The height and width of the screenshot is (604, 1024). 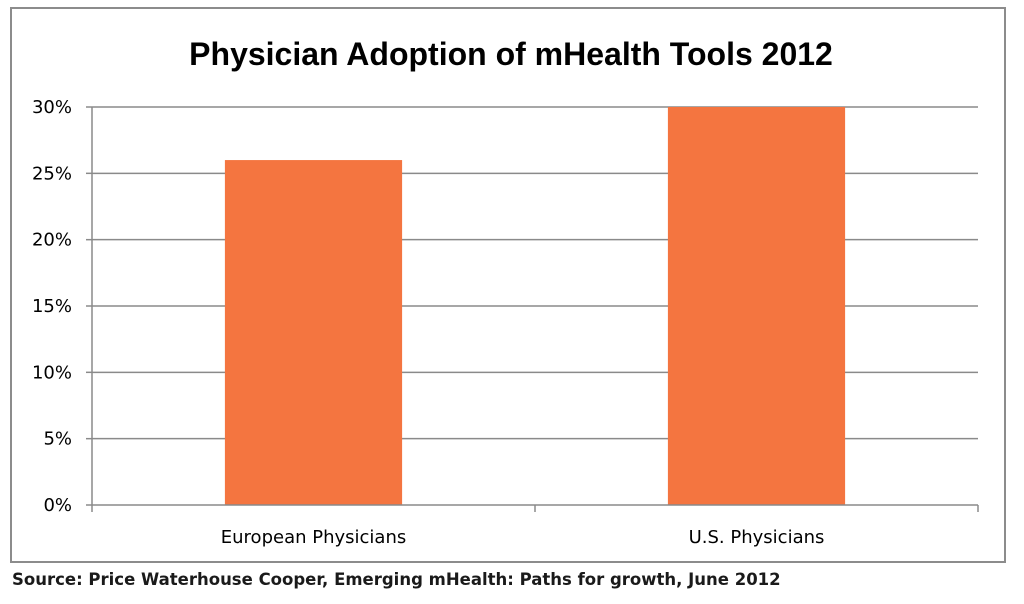 I want to click on x-category-label: European Physicians, so click(x=313, y=537).